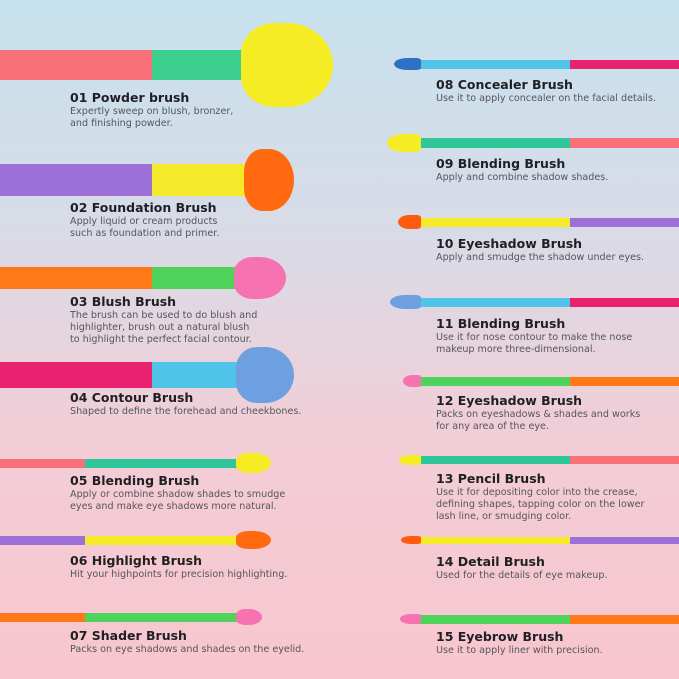  I want to click on brush-title: 05 Blending Brush, so click(135, 480).